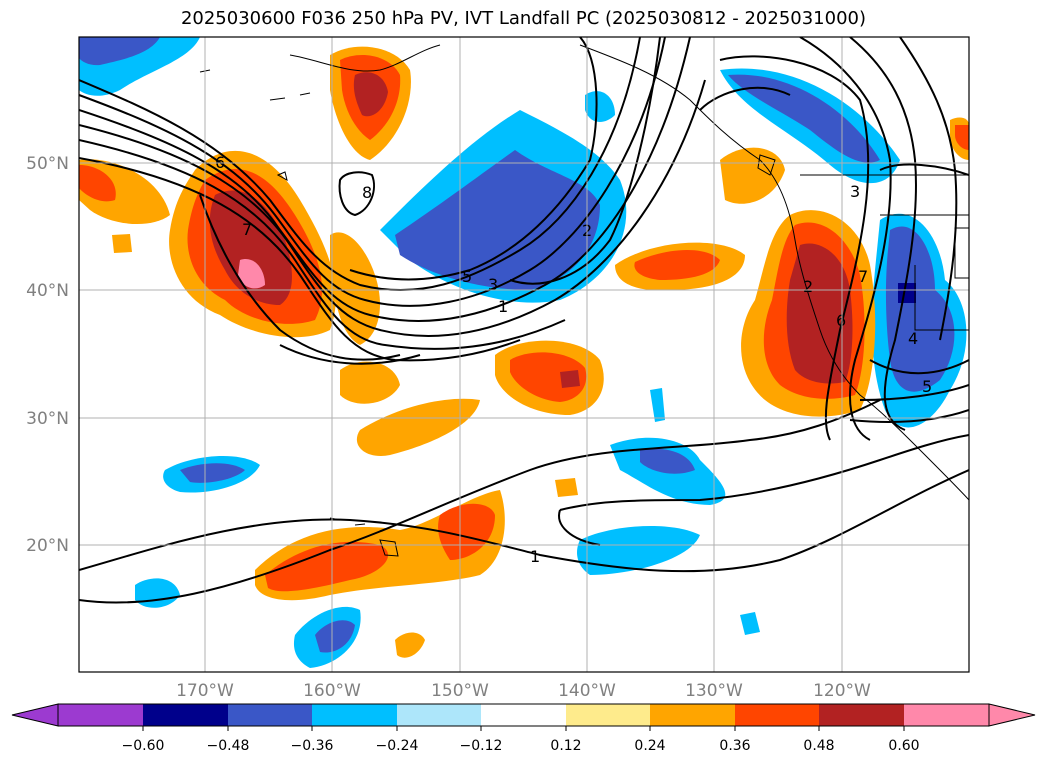 The width and height of the screenshot is (1047, 765). Describe the element at coordinates (332, 691) in the screenshot. I see `lon-label: 160°W` at that location.